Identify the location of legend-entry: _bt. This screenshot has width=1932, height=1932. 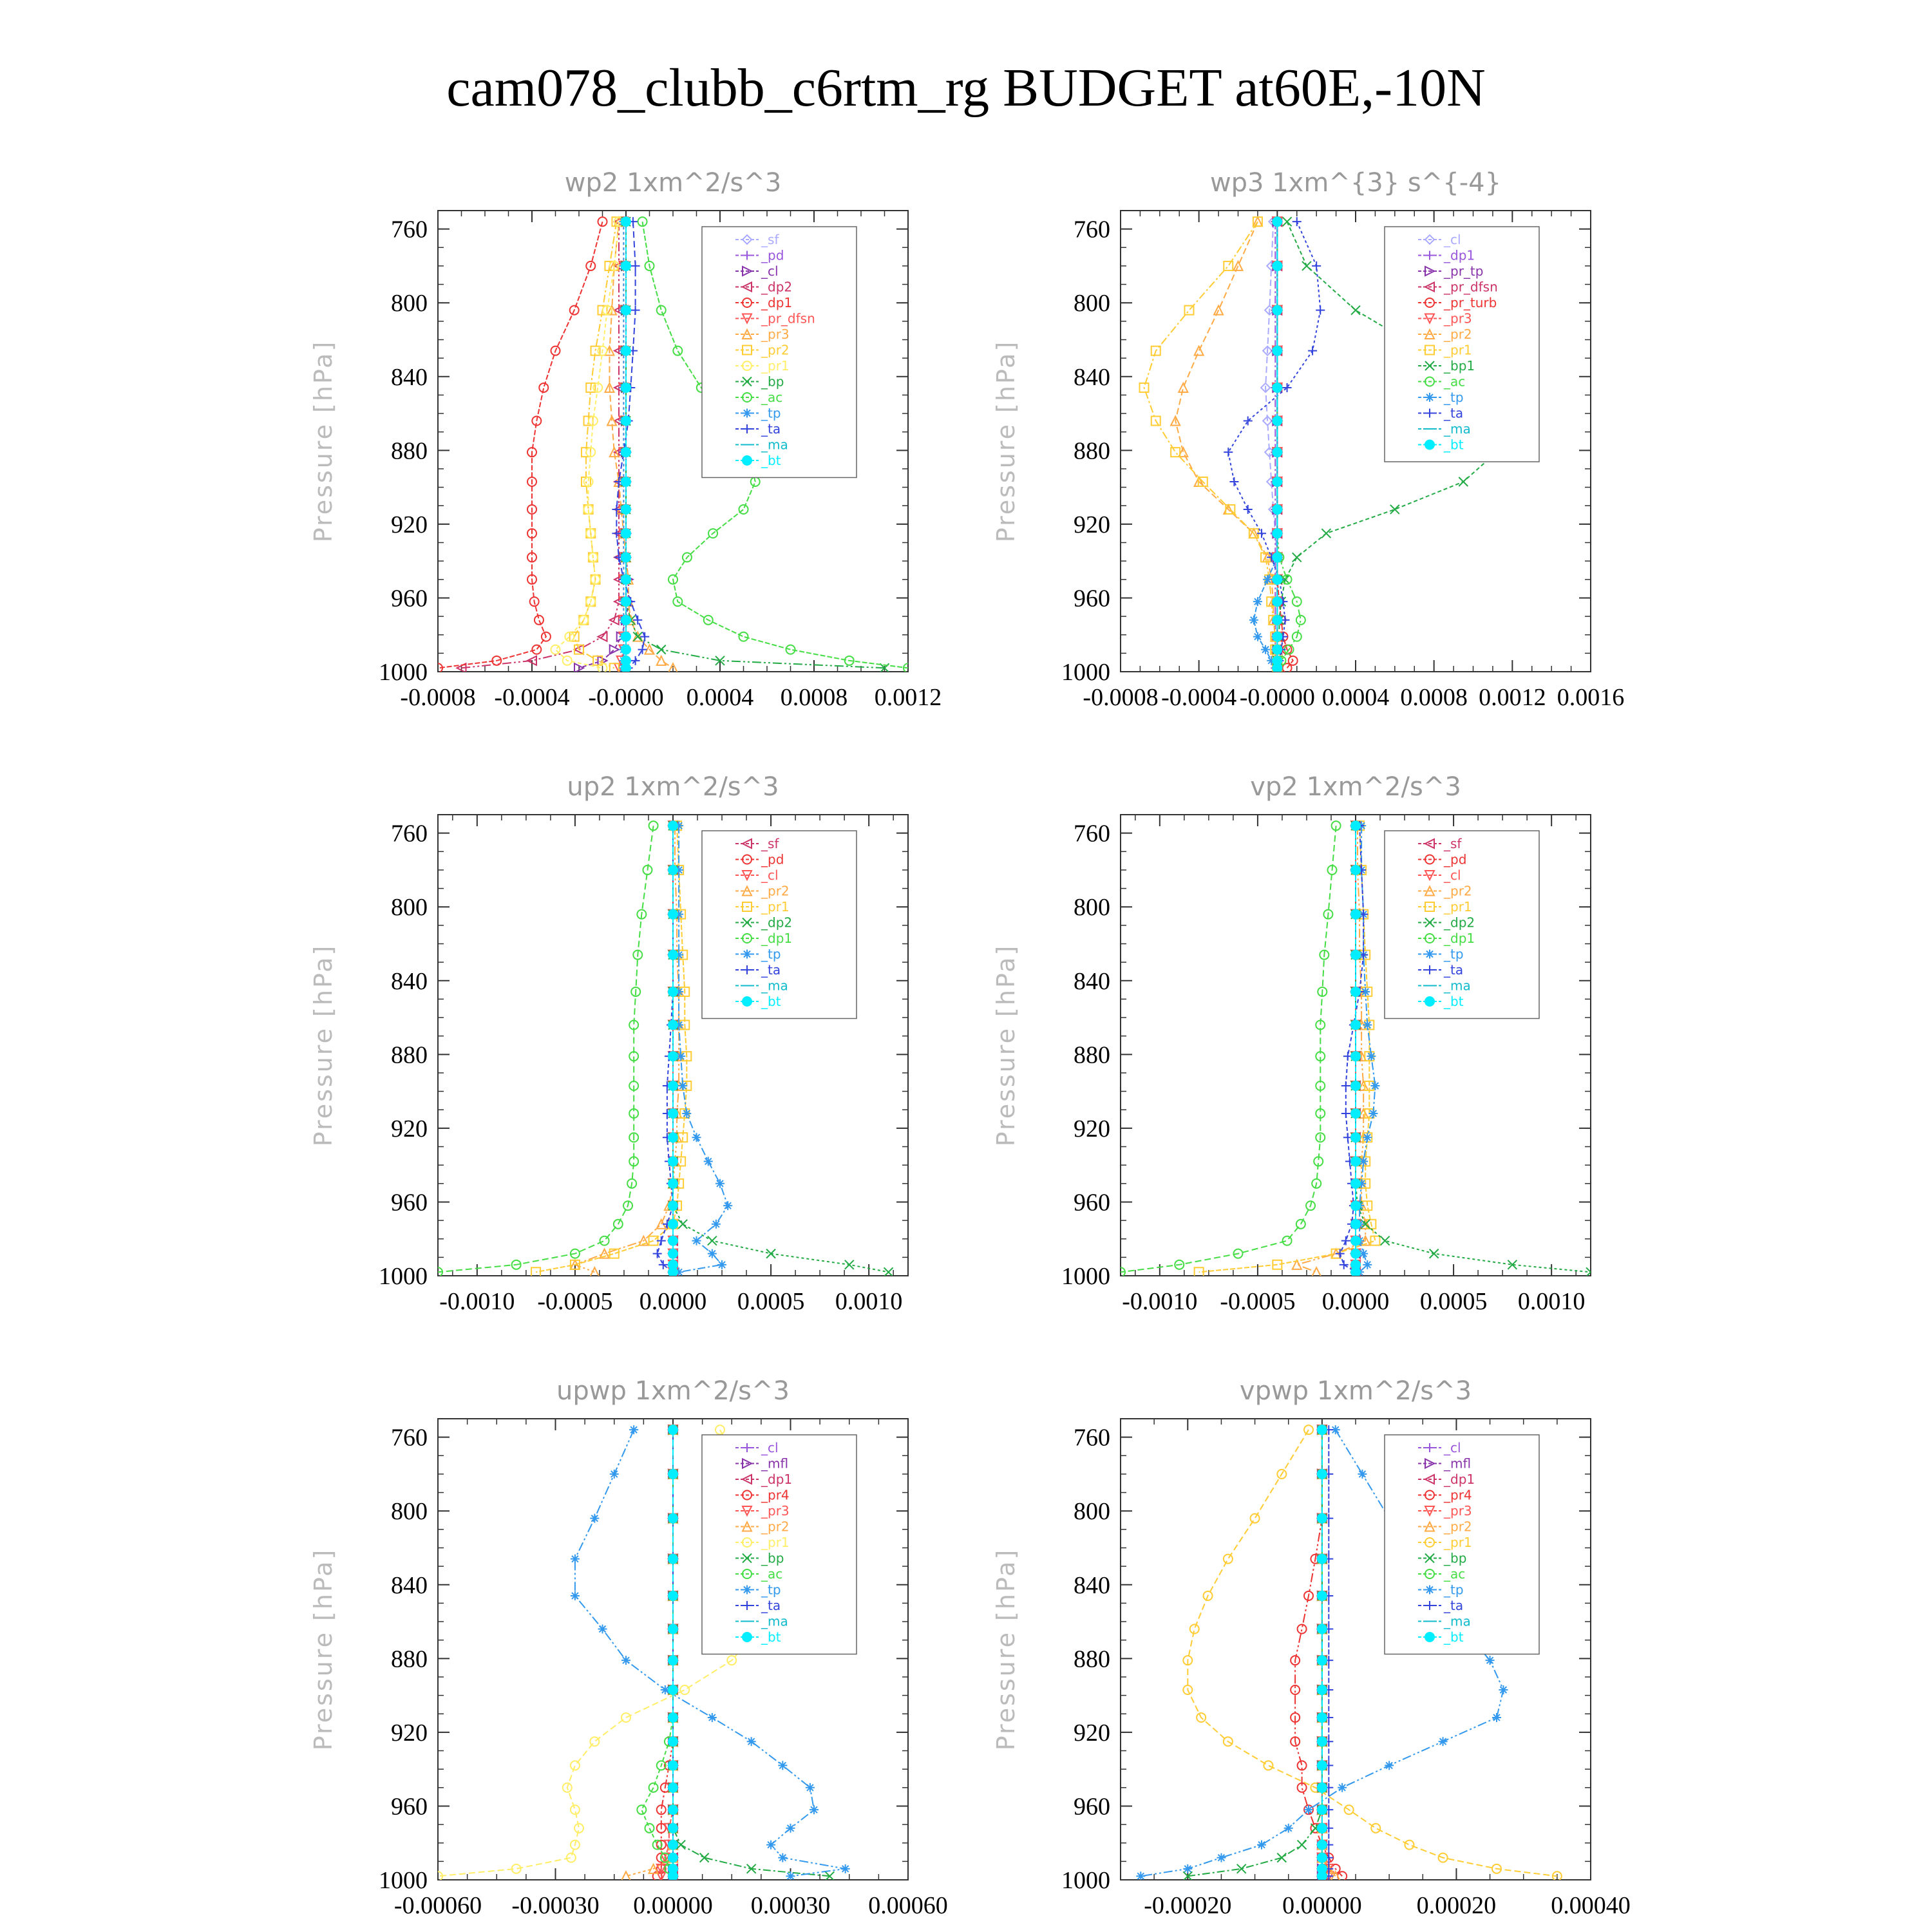
(771, 1637).